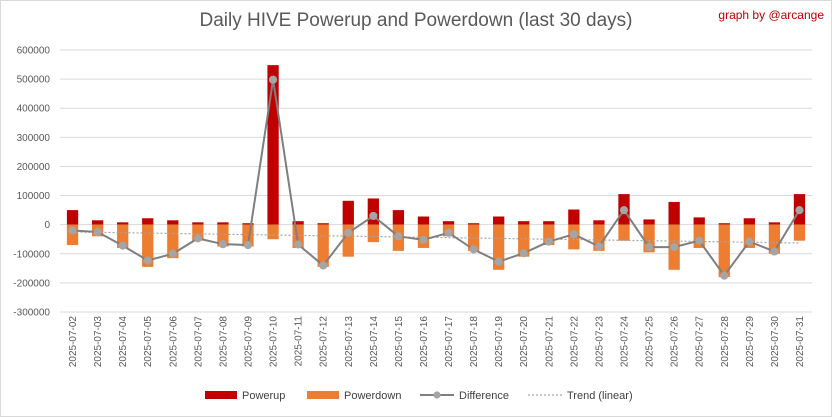  What do you see at coordinates (299, 341) in the screenshot?
I see `x-tick-label: 2025-07-11` at bounding box center [299, 341].